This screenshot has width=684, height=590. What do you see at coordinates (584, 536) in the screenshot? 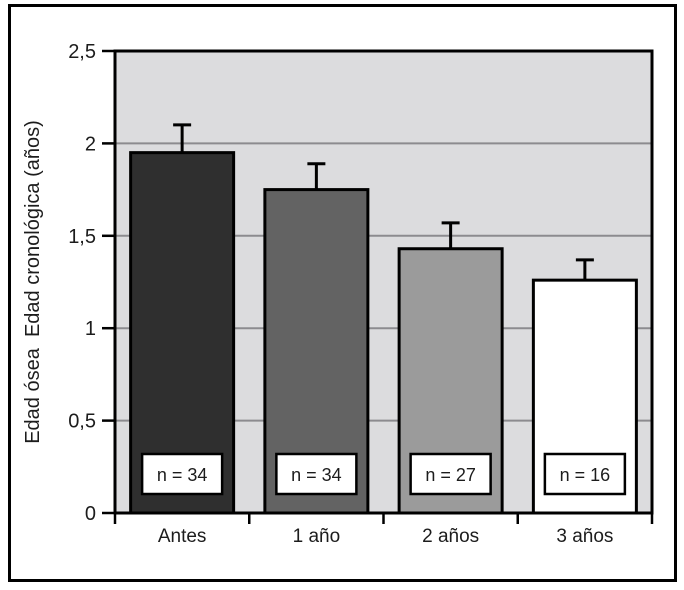
I see `x-tick-label: 3 años` at bounding box center [584, 536].